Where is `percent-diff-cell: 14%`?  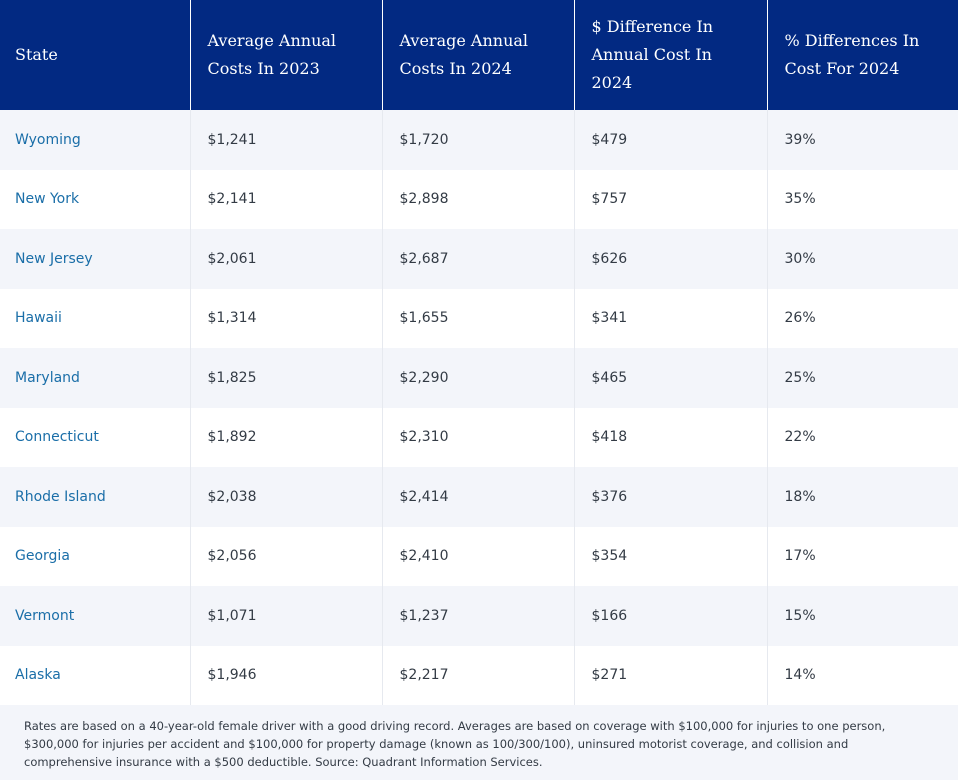 percent-diff-cell: 14% is located at coordinates (862, 675).